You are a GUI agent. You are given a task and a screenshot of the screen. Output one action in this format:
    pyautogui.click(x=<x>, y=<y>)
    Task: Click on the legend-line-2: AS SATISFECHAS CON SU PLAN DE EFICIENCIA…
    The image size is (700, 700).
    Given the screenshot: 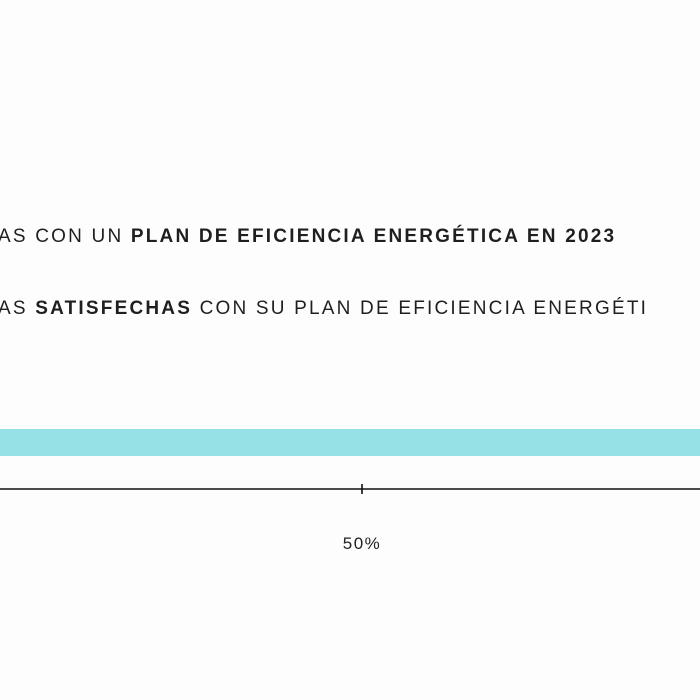 What is the action you would take?
    pyautogui.click(x=324, y=309)
    